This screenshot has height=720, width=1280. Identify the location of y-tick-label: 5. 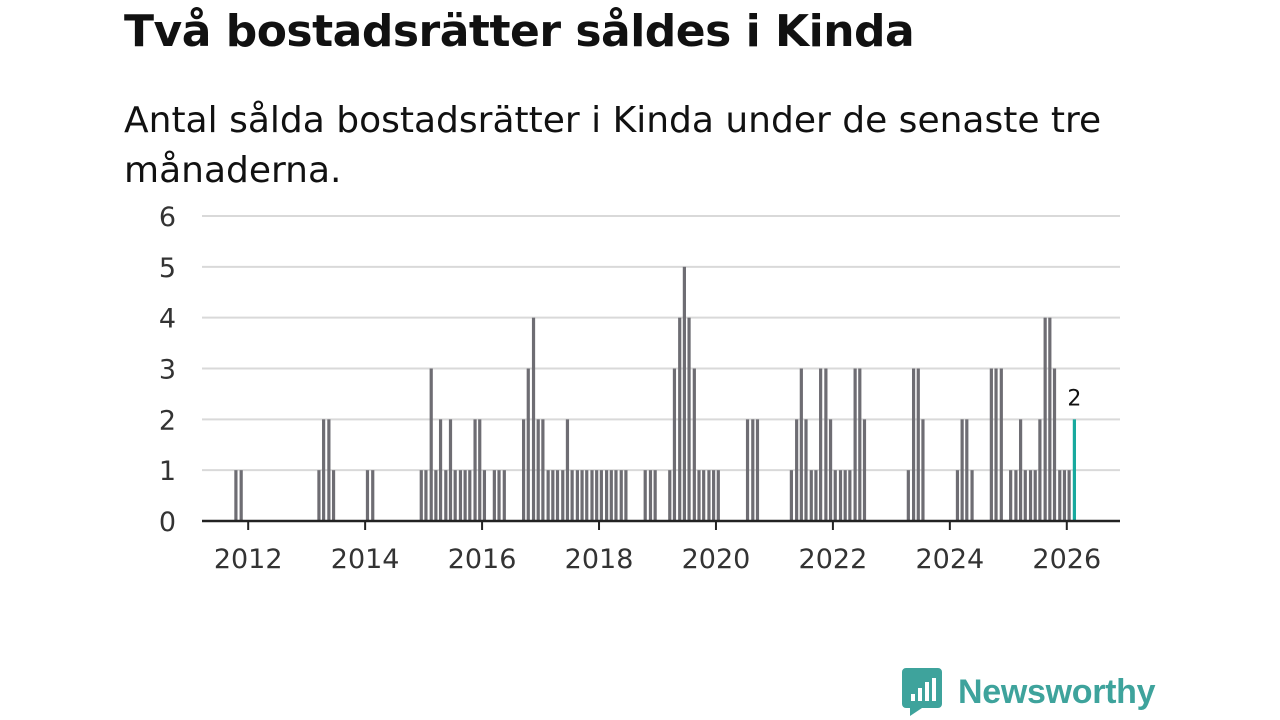
(167, 268).